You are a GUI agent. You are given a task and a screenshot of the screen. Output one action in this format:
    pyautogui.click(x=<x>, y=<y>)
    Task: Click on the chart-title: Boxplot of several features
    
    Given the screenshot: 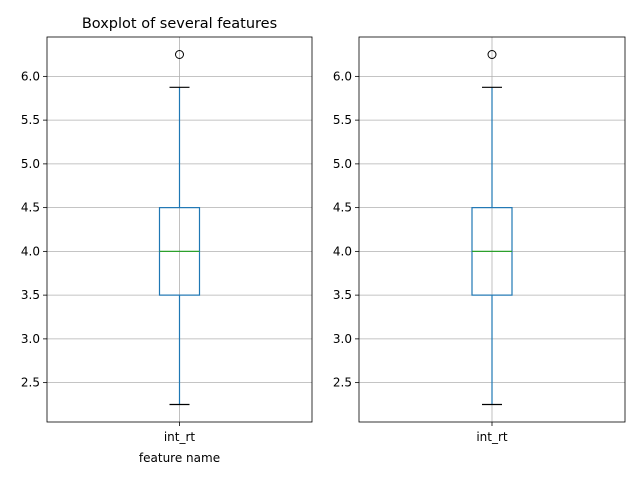 What is the action you would take?
    pyautogui.click(x=179, y=24)
    